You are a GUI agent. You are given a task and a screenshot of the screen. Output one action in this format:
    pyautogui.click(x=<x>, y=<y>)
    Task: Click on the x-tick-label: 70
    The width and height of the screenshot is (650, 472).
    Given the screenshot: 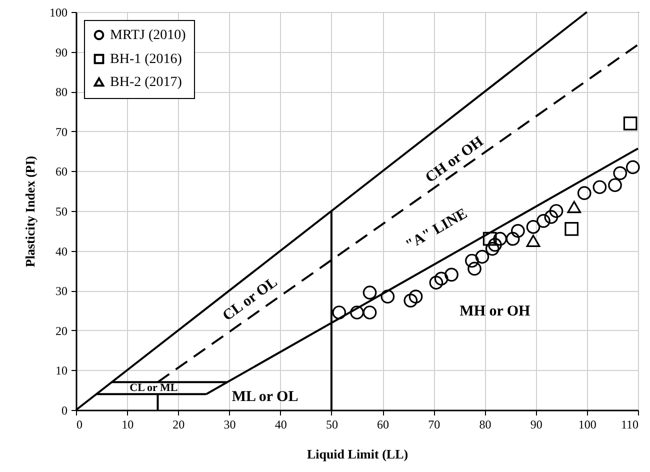 What is the action you would take?
    pyautogui.click(x=434, y=425)
    